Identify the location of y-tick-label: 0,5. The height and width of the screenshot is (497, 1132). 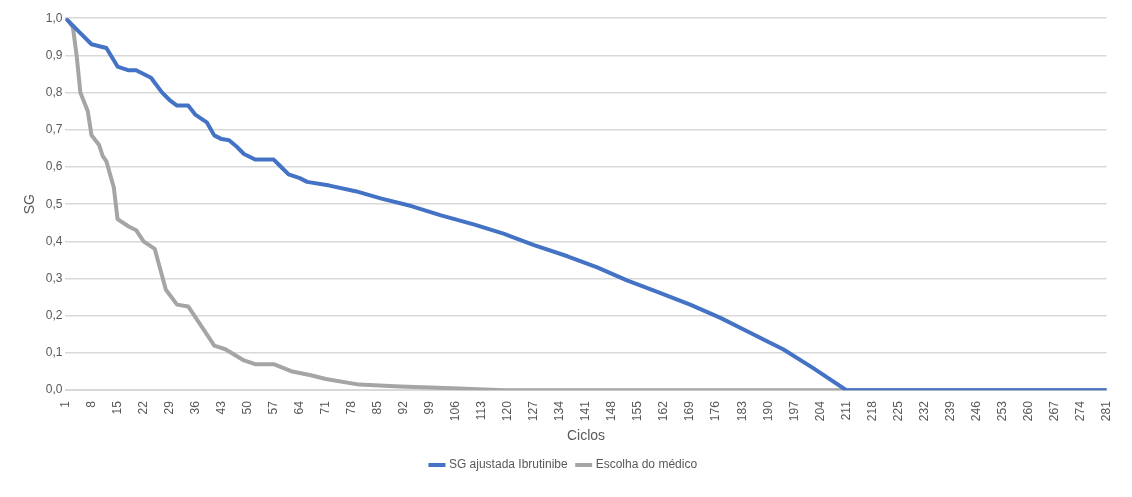
(54, 203).